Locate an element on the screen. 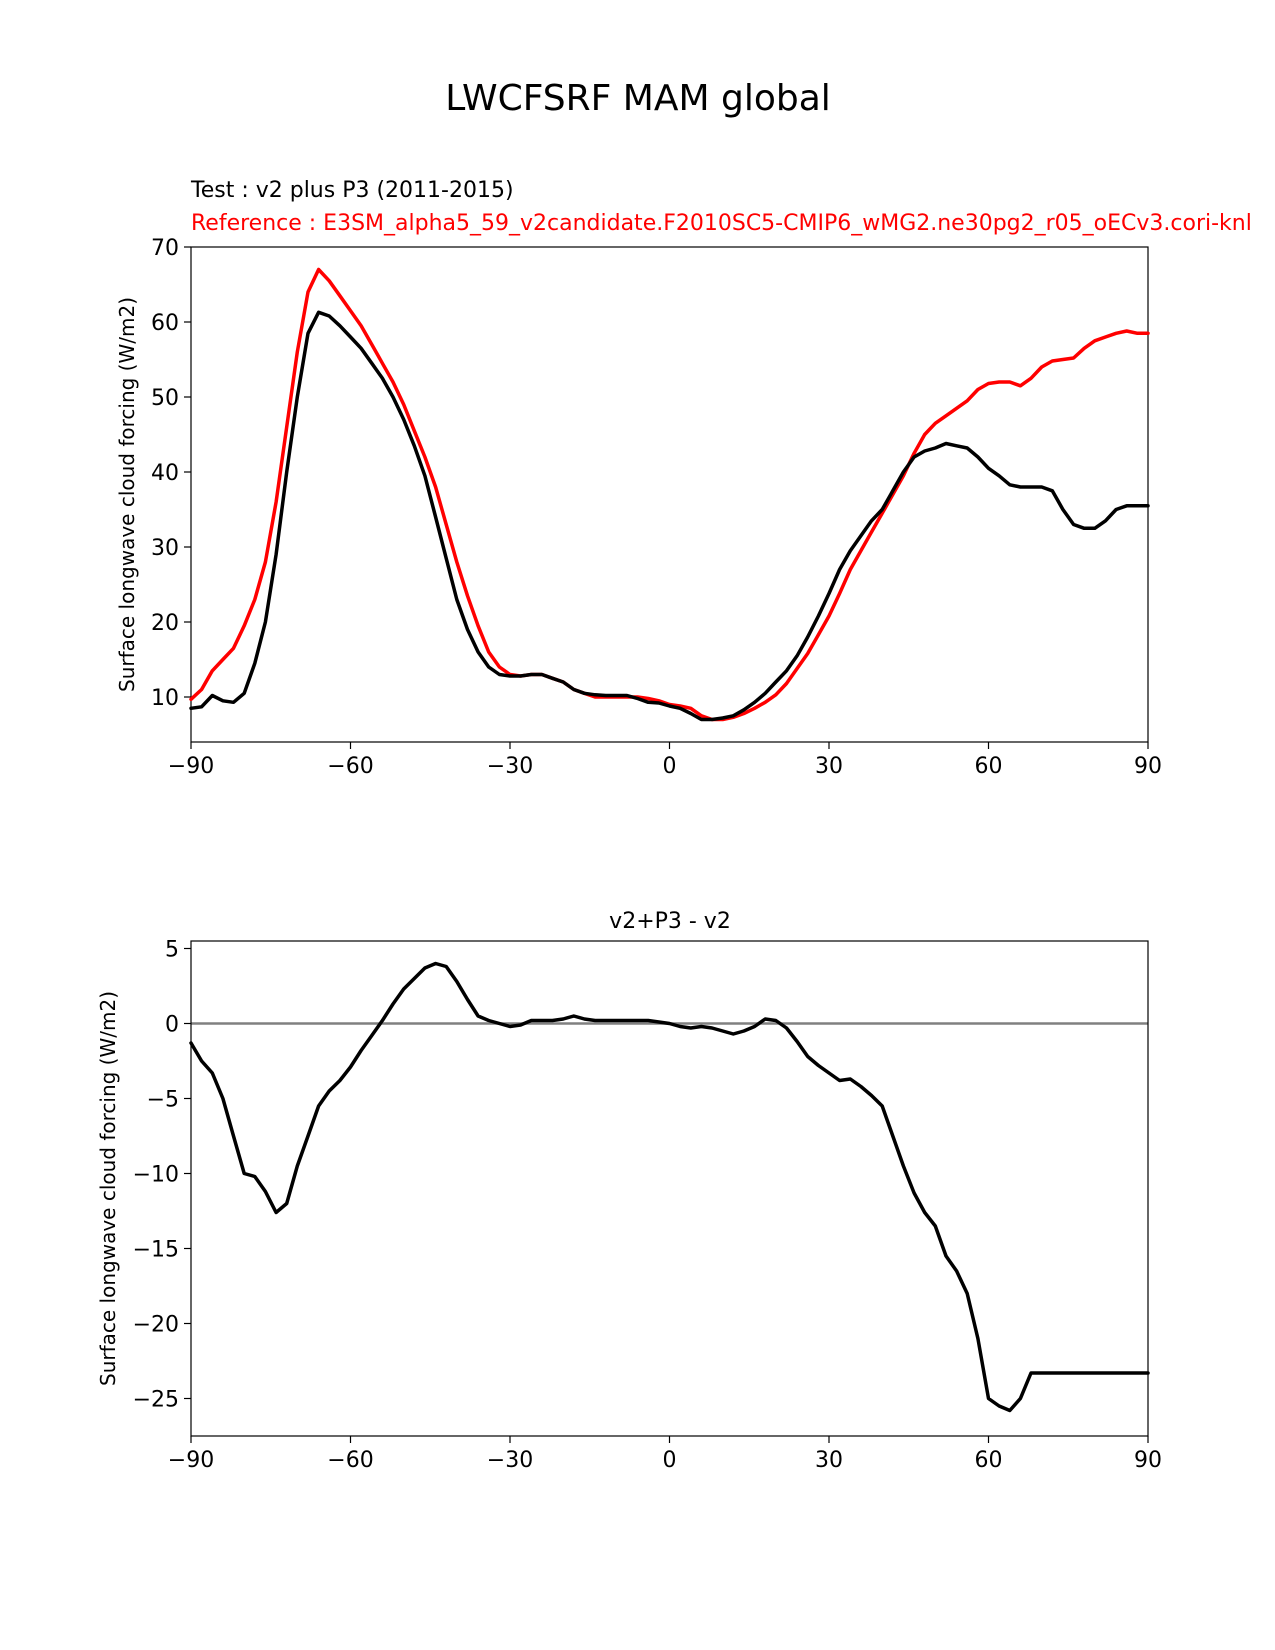  top-x-tick-label: 90 is located at coordinates (1148, 766).